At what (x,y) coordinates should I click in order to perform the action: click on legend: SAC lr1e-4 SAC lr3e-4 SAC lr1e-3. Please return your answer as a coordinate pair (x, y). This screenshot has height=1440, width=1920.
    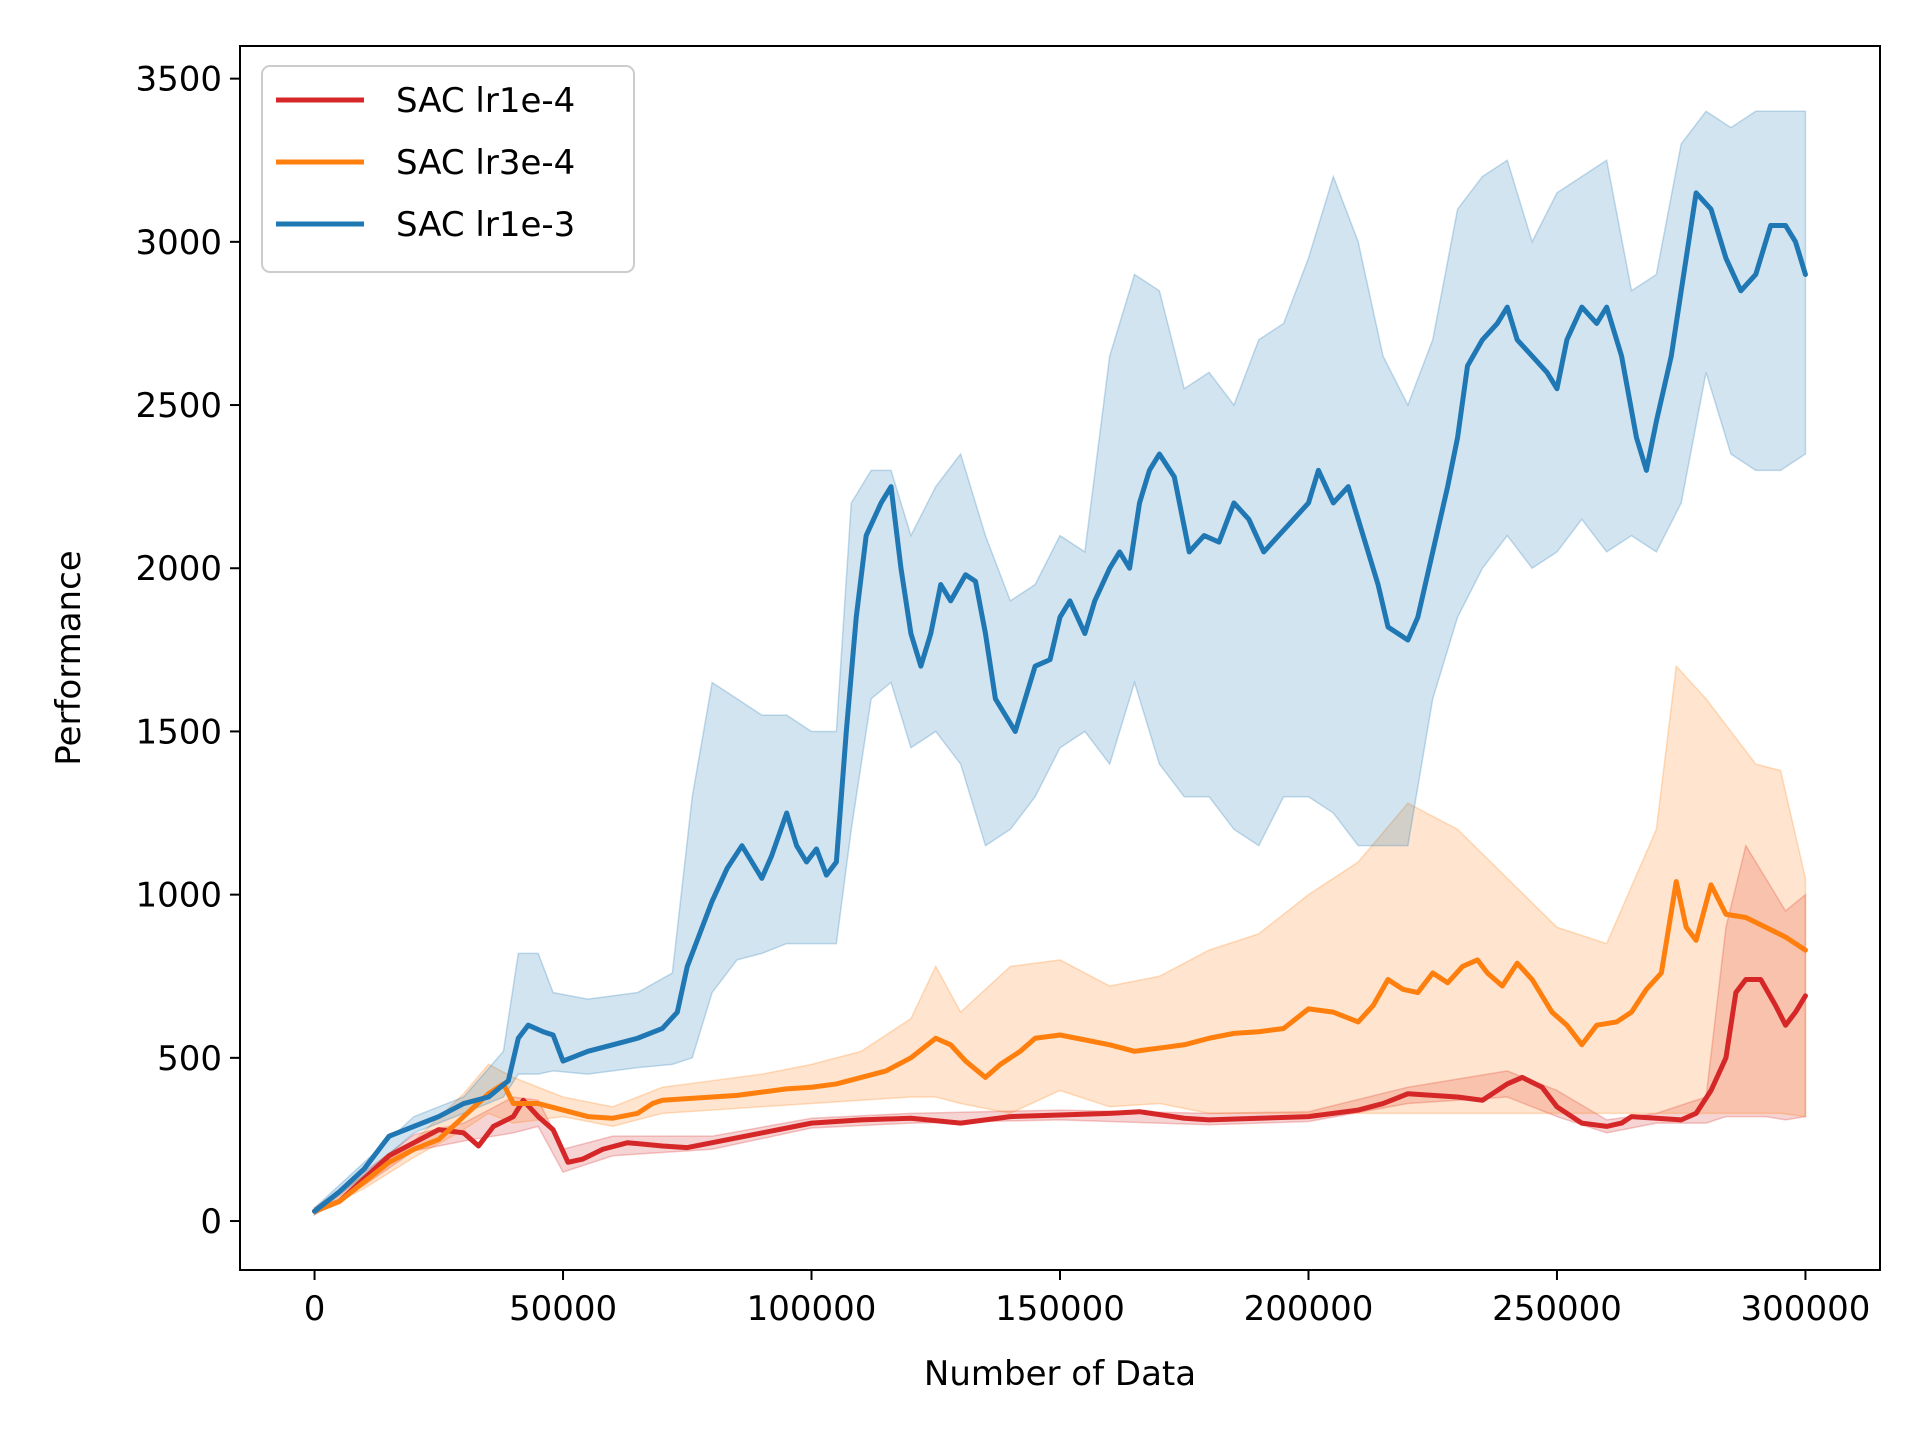
    Looking at the image, I should click on (448, 169).